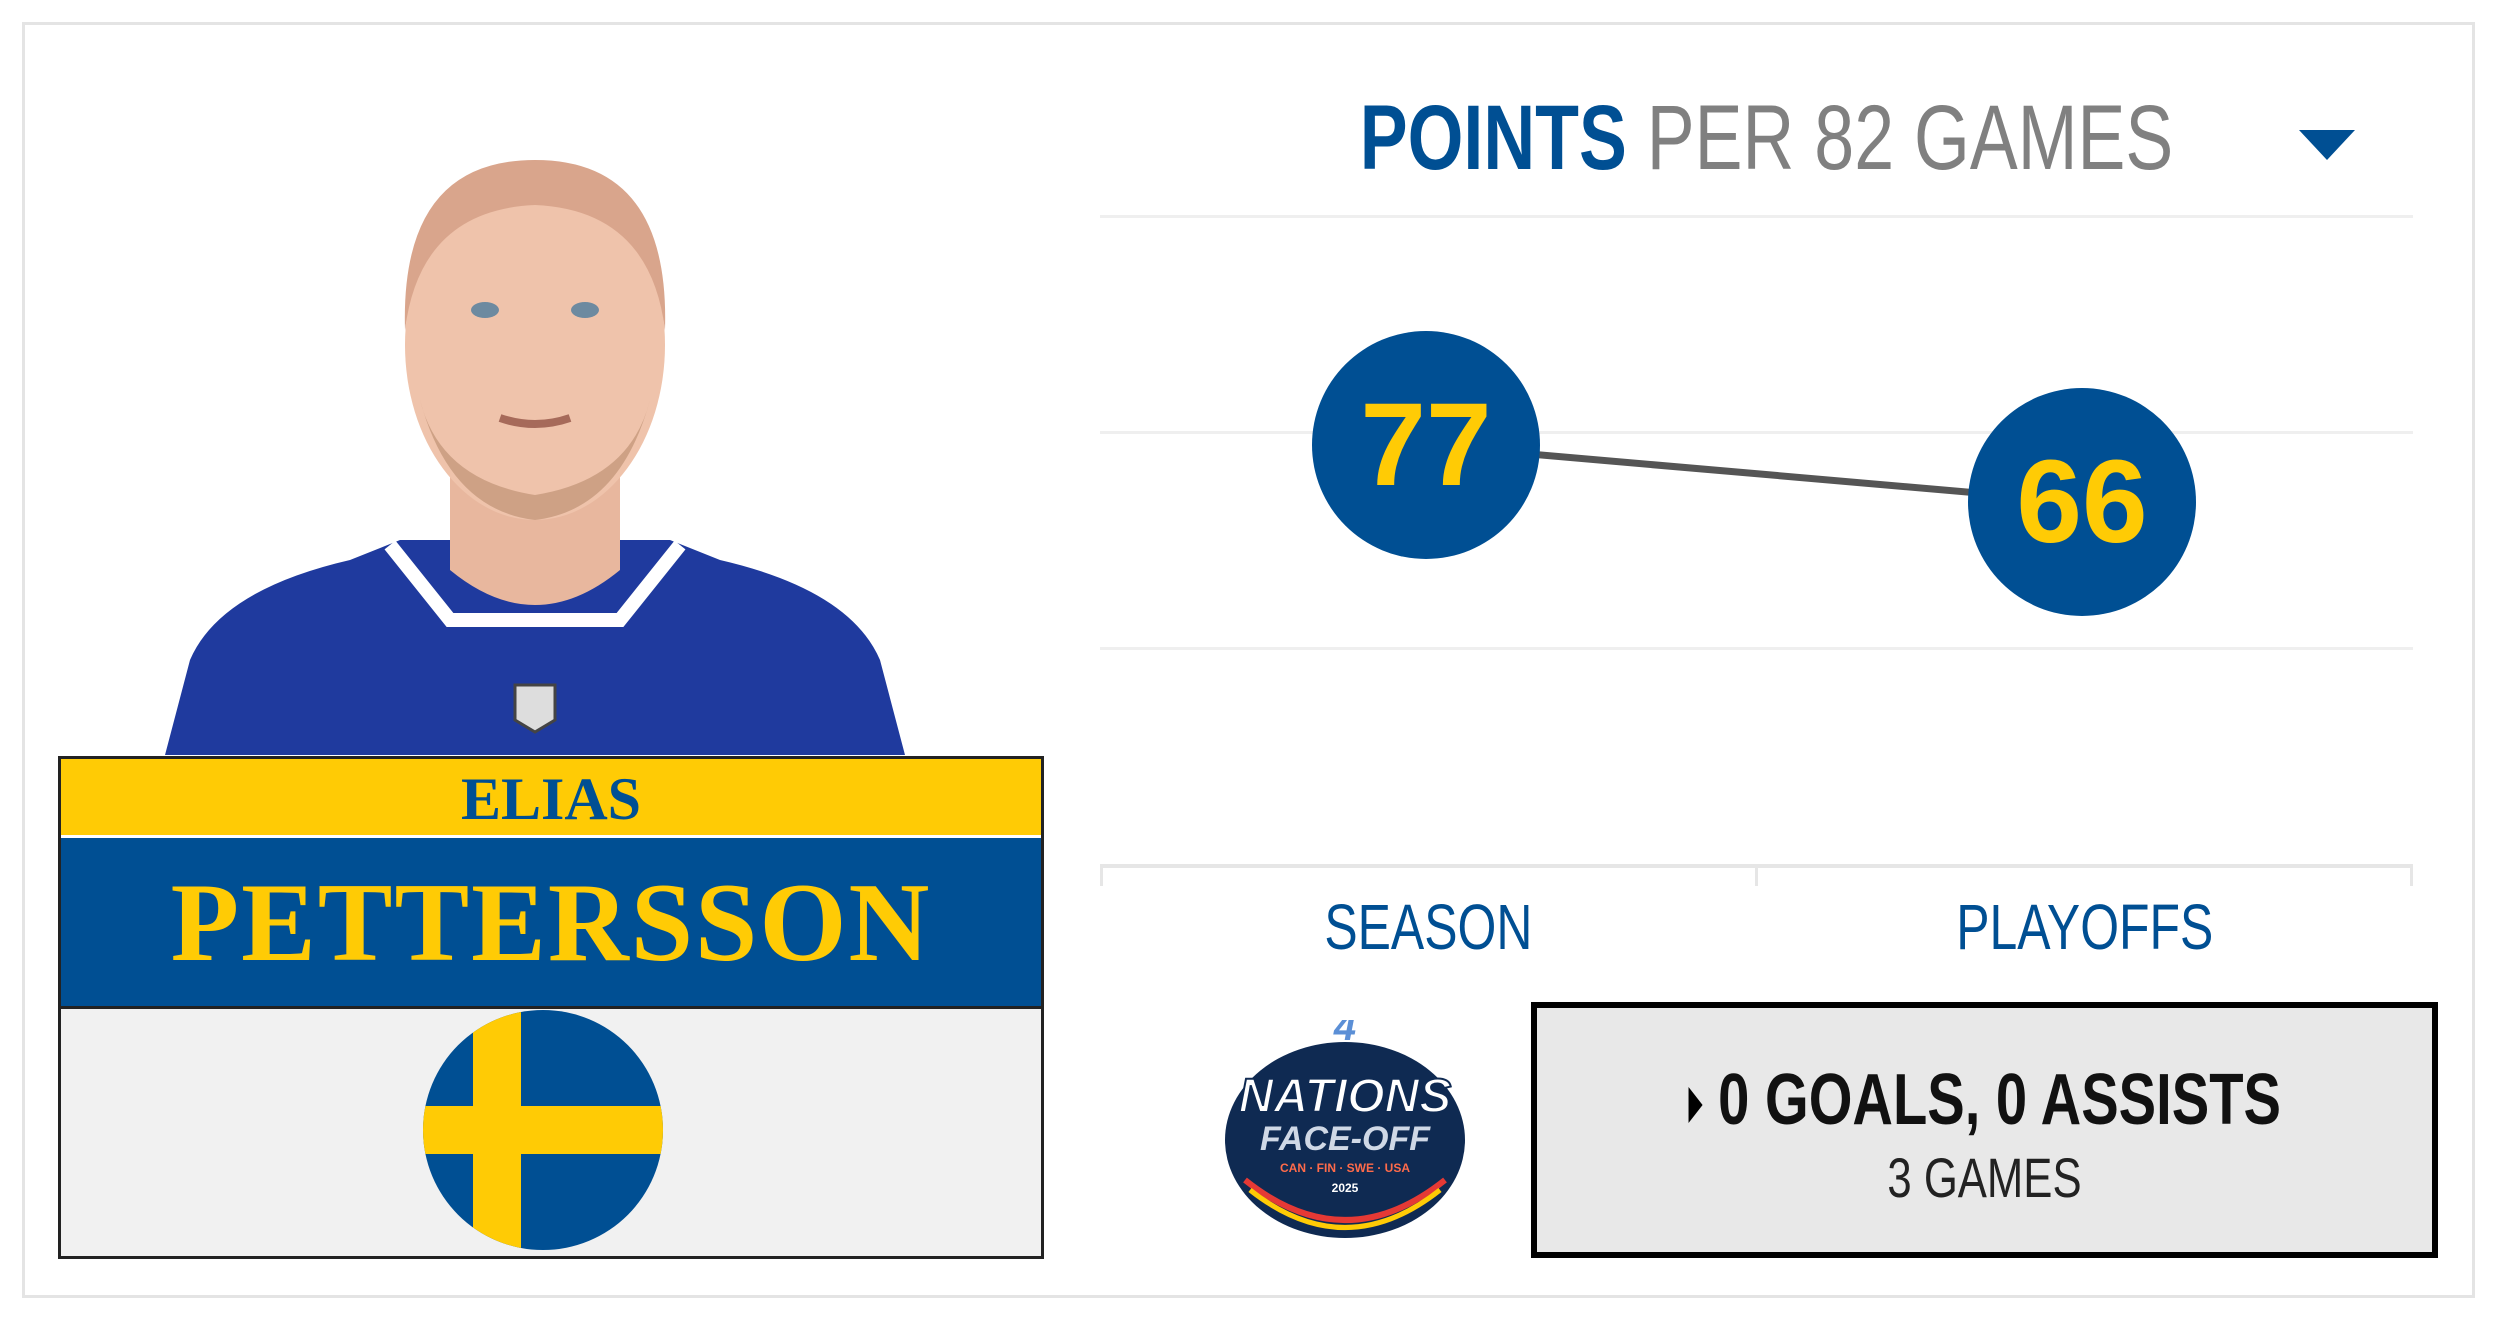 The width and height of the screenshot is (2500, 1329). I want to click on stat-name: POINTS, so click(1493, 138).